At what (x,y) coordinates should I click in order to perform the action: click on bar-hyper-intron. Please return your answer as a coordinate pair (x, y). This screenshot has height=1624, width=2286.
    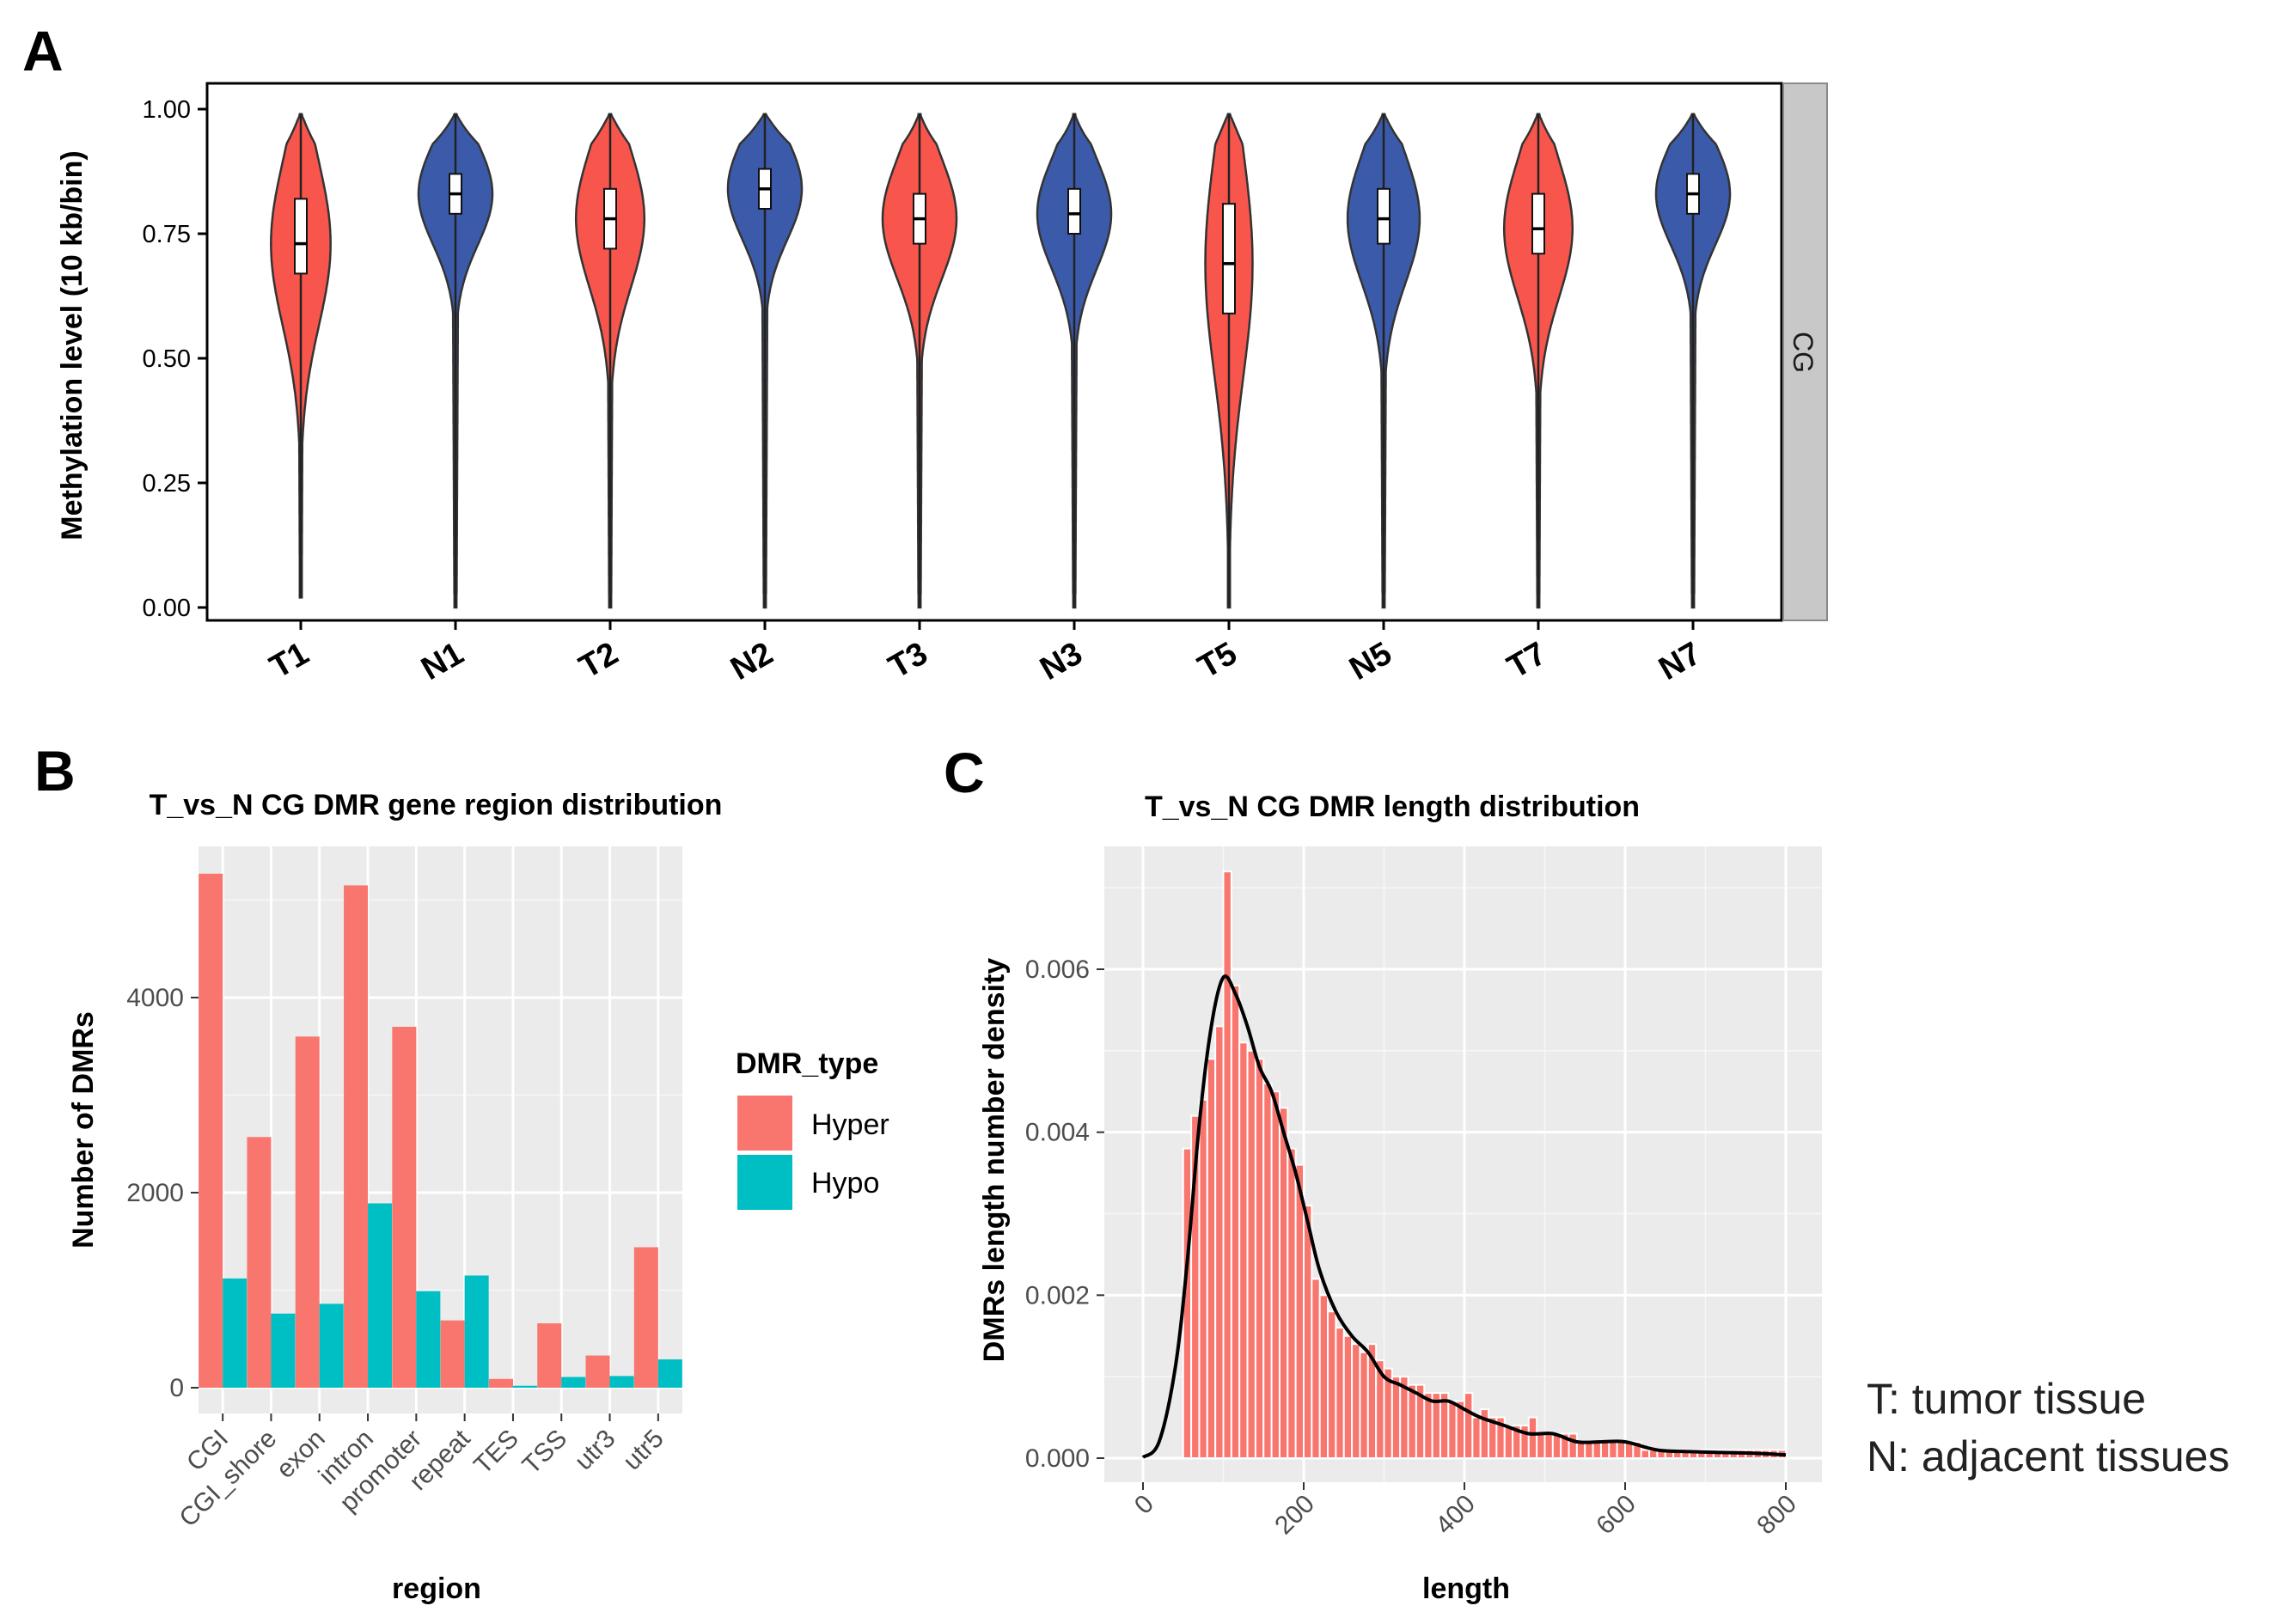
    Looking at the image, I should click on (357, 1136).